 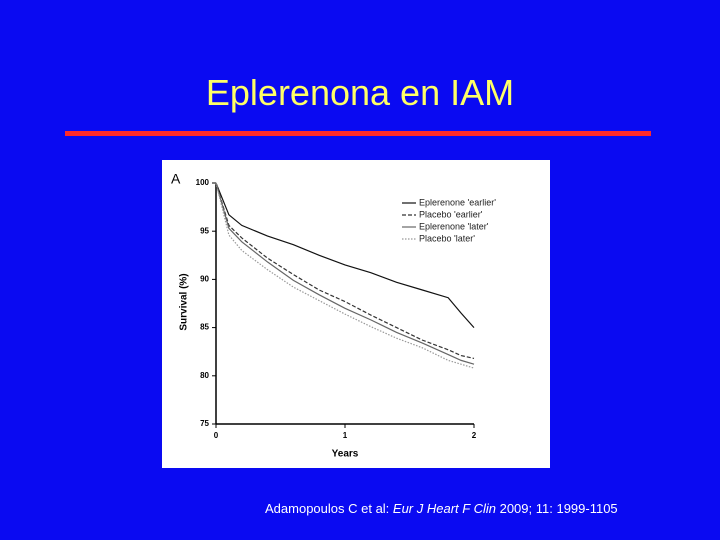 I want to click on slide-title: Eplerenona en IAM, so click(x=360, y=92).